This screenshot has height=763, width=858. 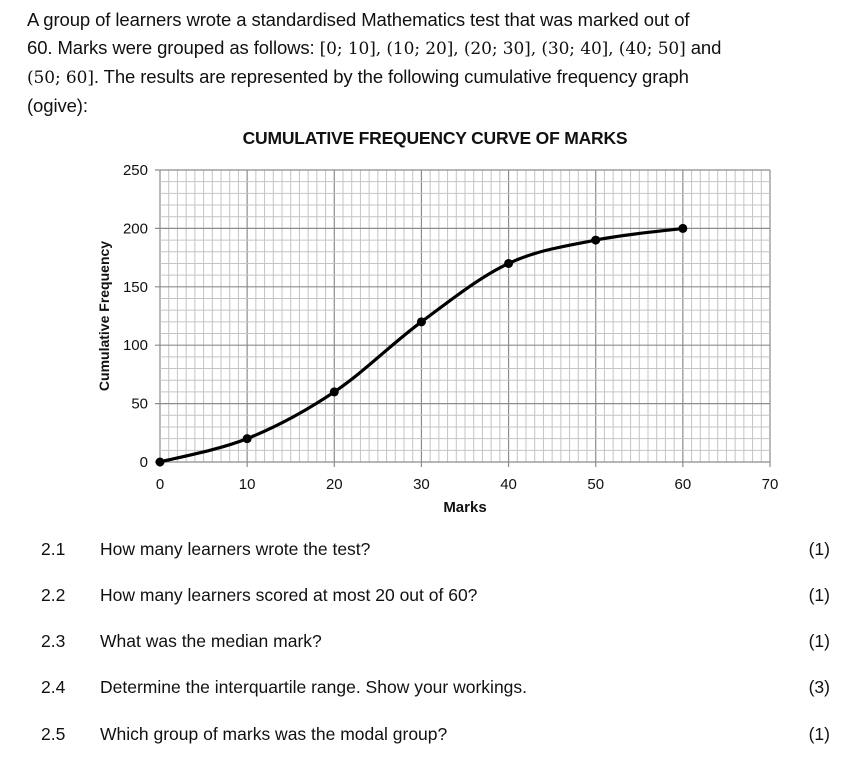 What do you see at coordinates (421, 484) in the screenshot?
I see `x-tick-label: 30` at bounding box center [421, 484].